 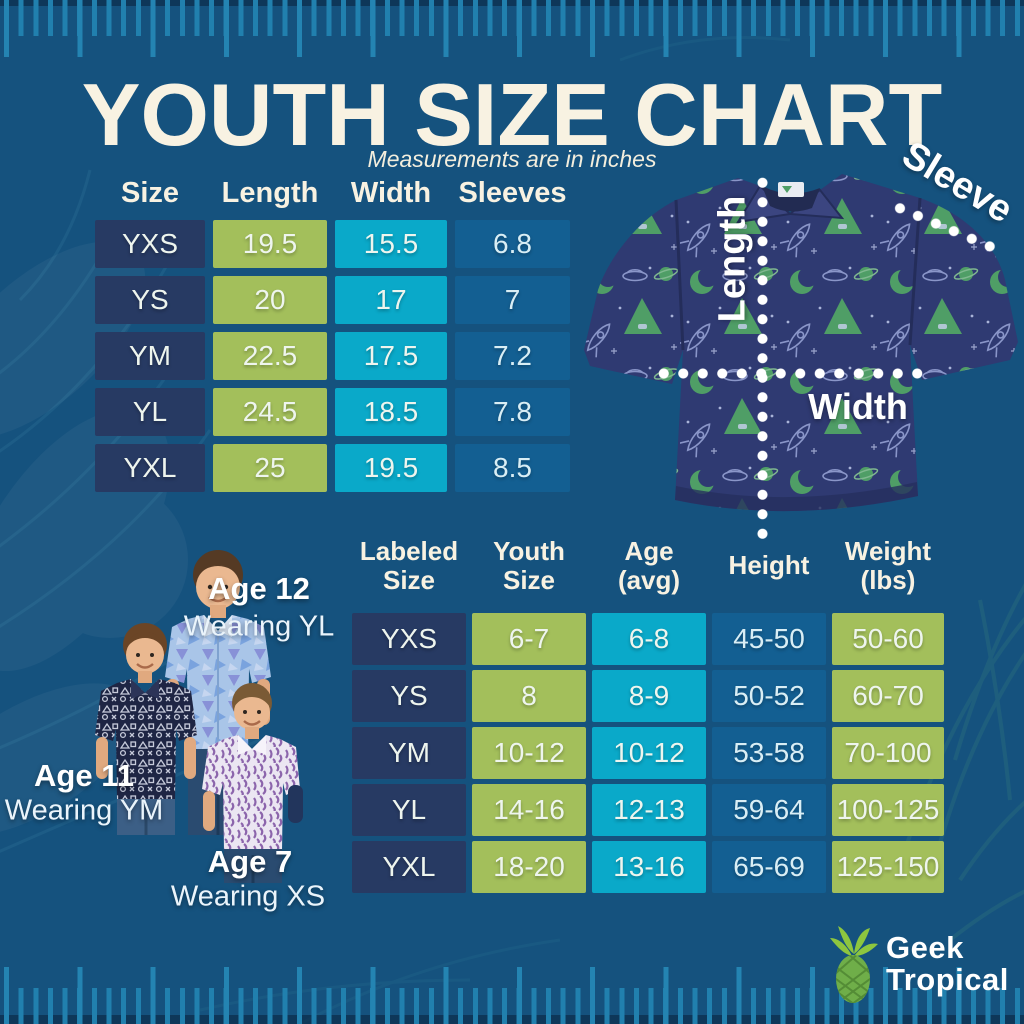 What do you see at coordinates (529, 810) in the screenshot?
I see `youth-size-cell: 14-16` at bounding box center [529, 810].